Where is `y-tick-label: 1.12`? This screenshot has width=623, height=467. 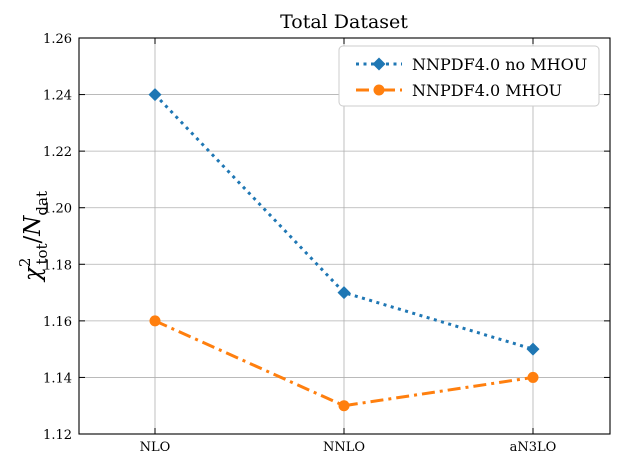
y-tick-label: 1.12 is located at coordinates (57, 435).